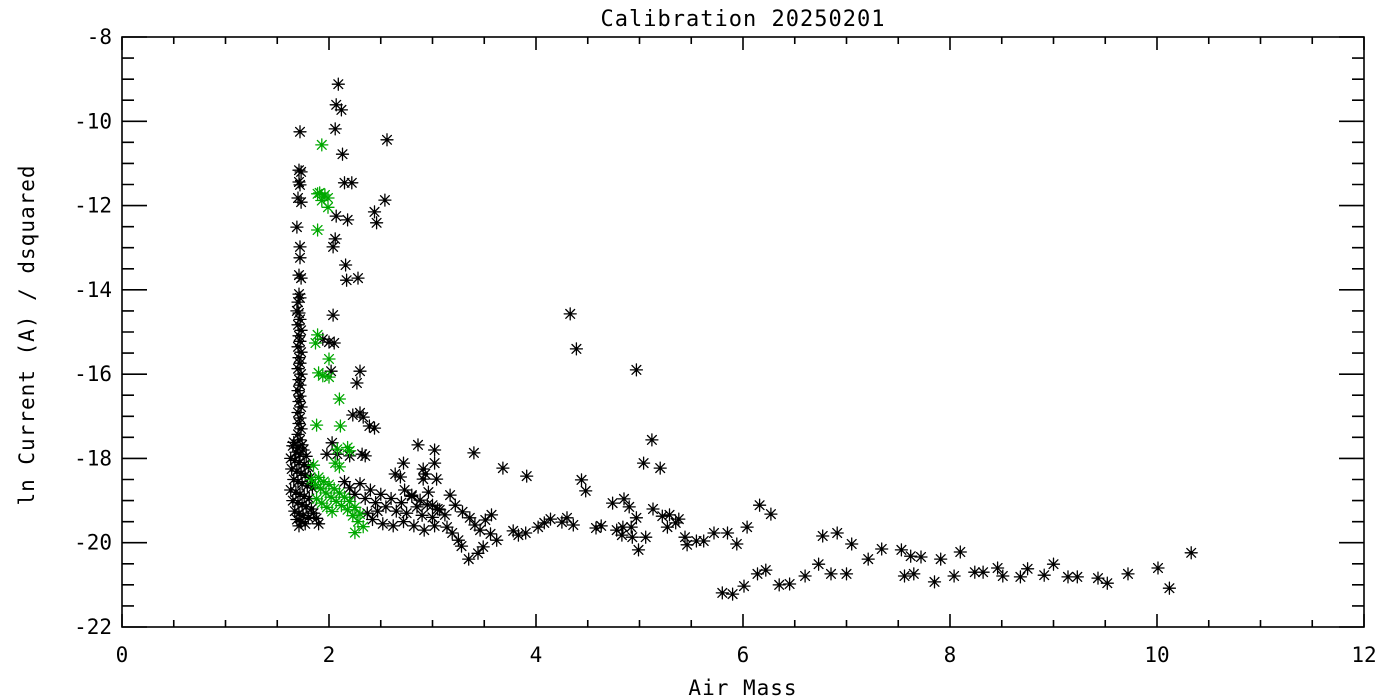 This screenshot has width=1400, height=700. Describe the element at coordinates (1156, 655) in the screenshot. I see `x-tick-label: 10` at that location.